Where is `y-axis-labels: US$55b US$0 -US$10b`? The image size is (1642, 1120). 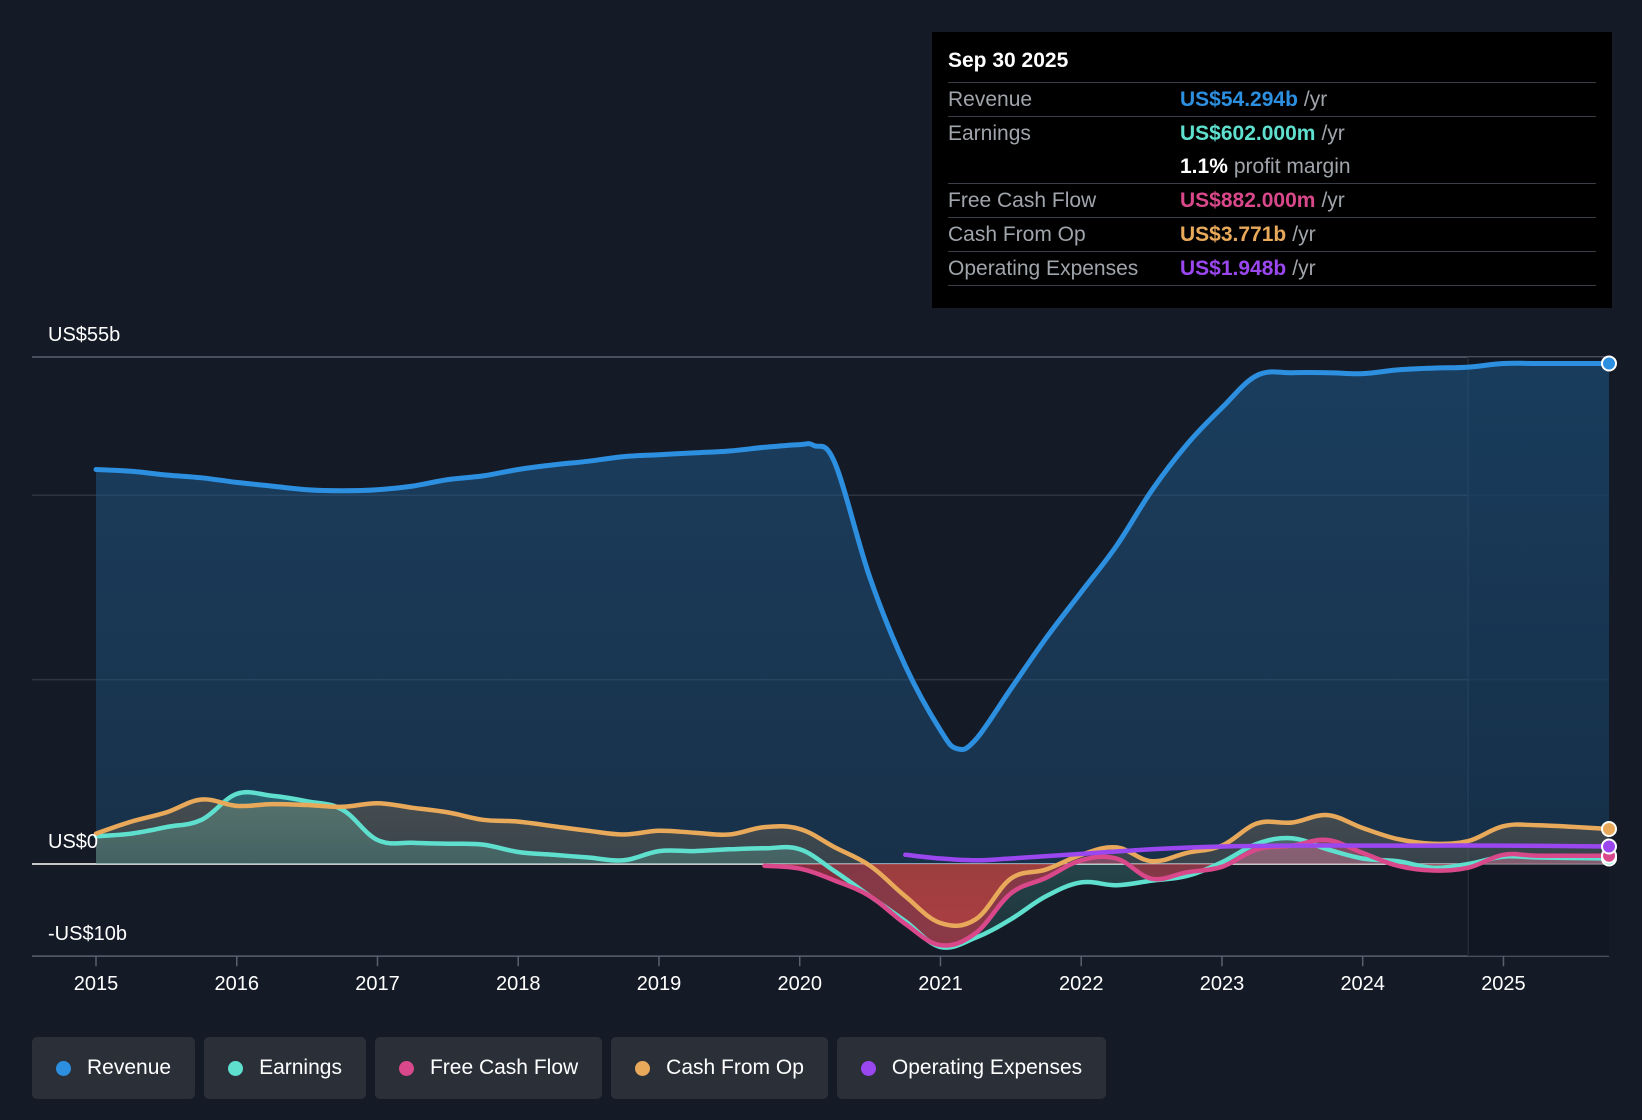 y-axis-labels: US$55b US$0 -US$10b is located at coordinates (87, 634).